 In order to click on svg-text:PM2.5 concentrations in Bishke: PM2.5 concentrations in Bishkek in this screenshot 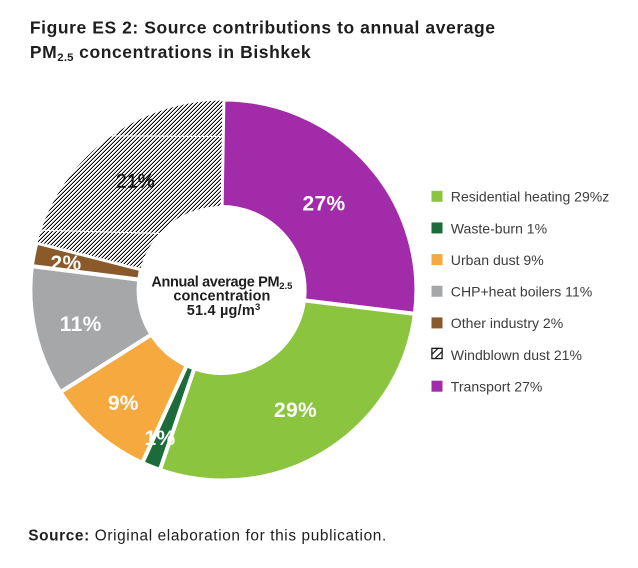, I will do `click(170, 53)`.